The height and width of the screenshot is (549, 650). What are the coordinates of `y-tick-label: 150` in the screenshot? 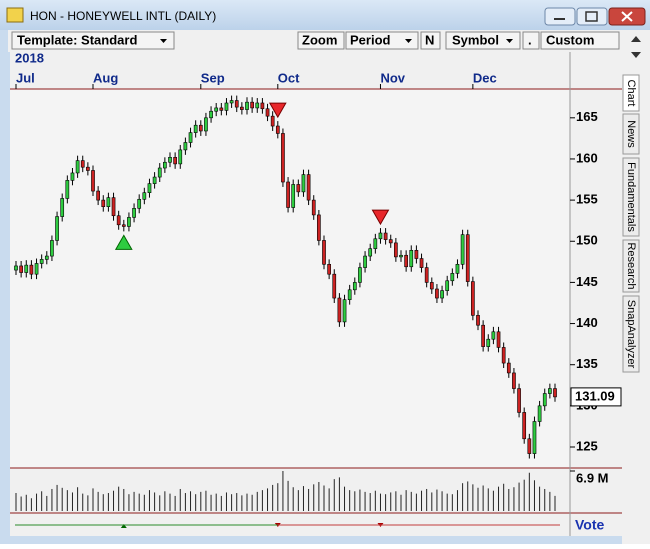 It's located at (587, 240).